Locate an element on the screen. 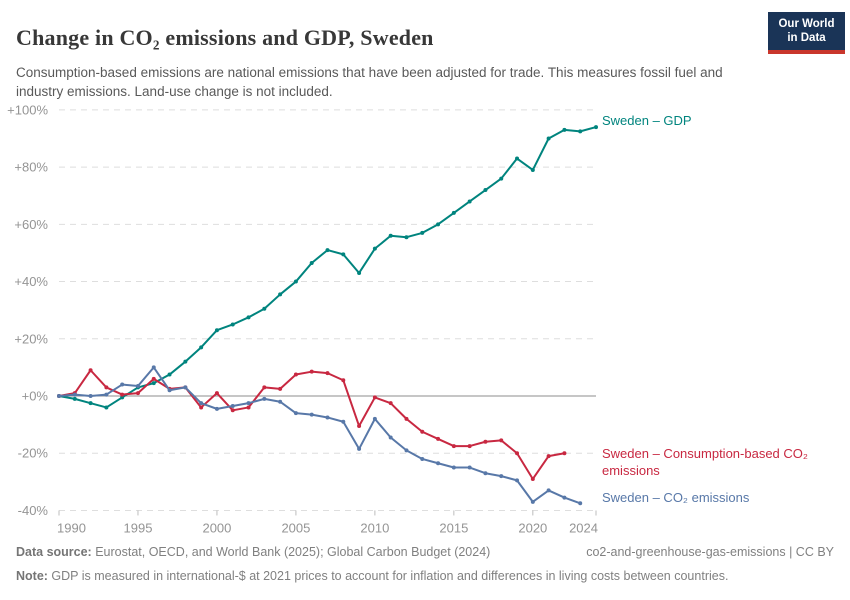 Image resolution: width=850 pixels, height=600 pixels. owid-logo-line1: Our World is located at coordinates (806, 24).